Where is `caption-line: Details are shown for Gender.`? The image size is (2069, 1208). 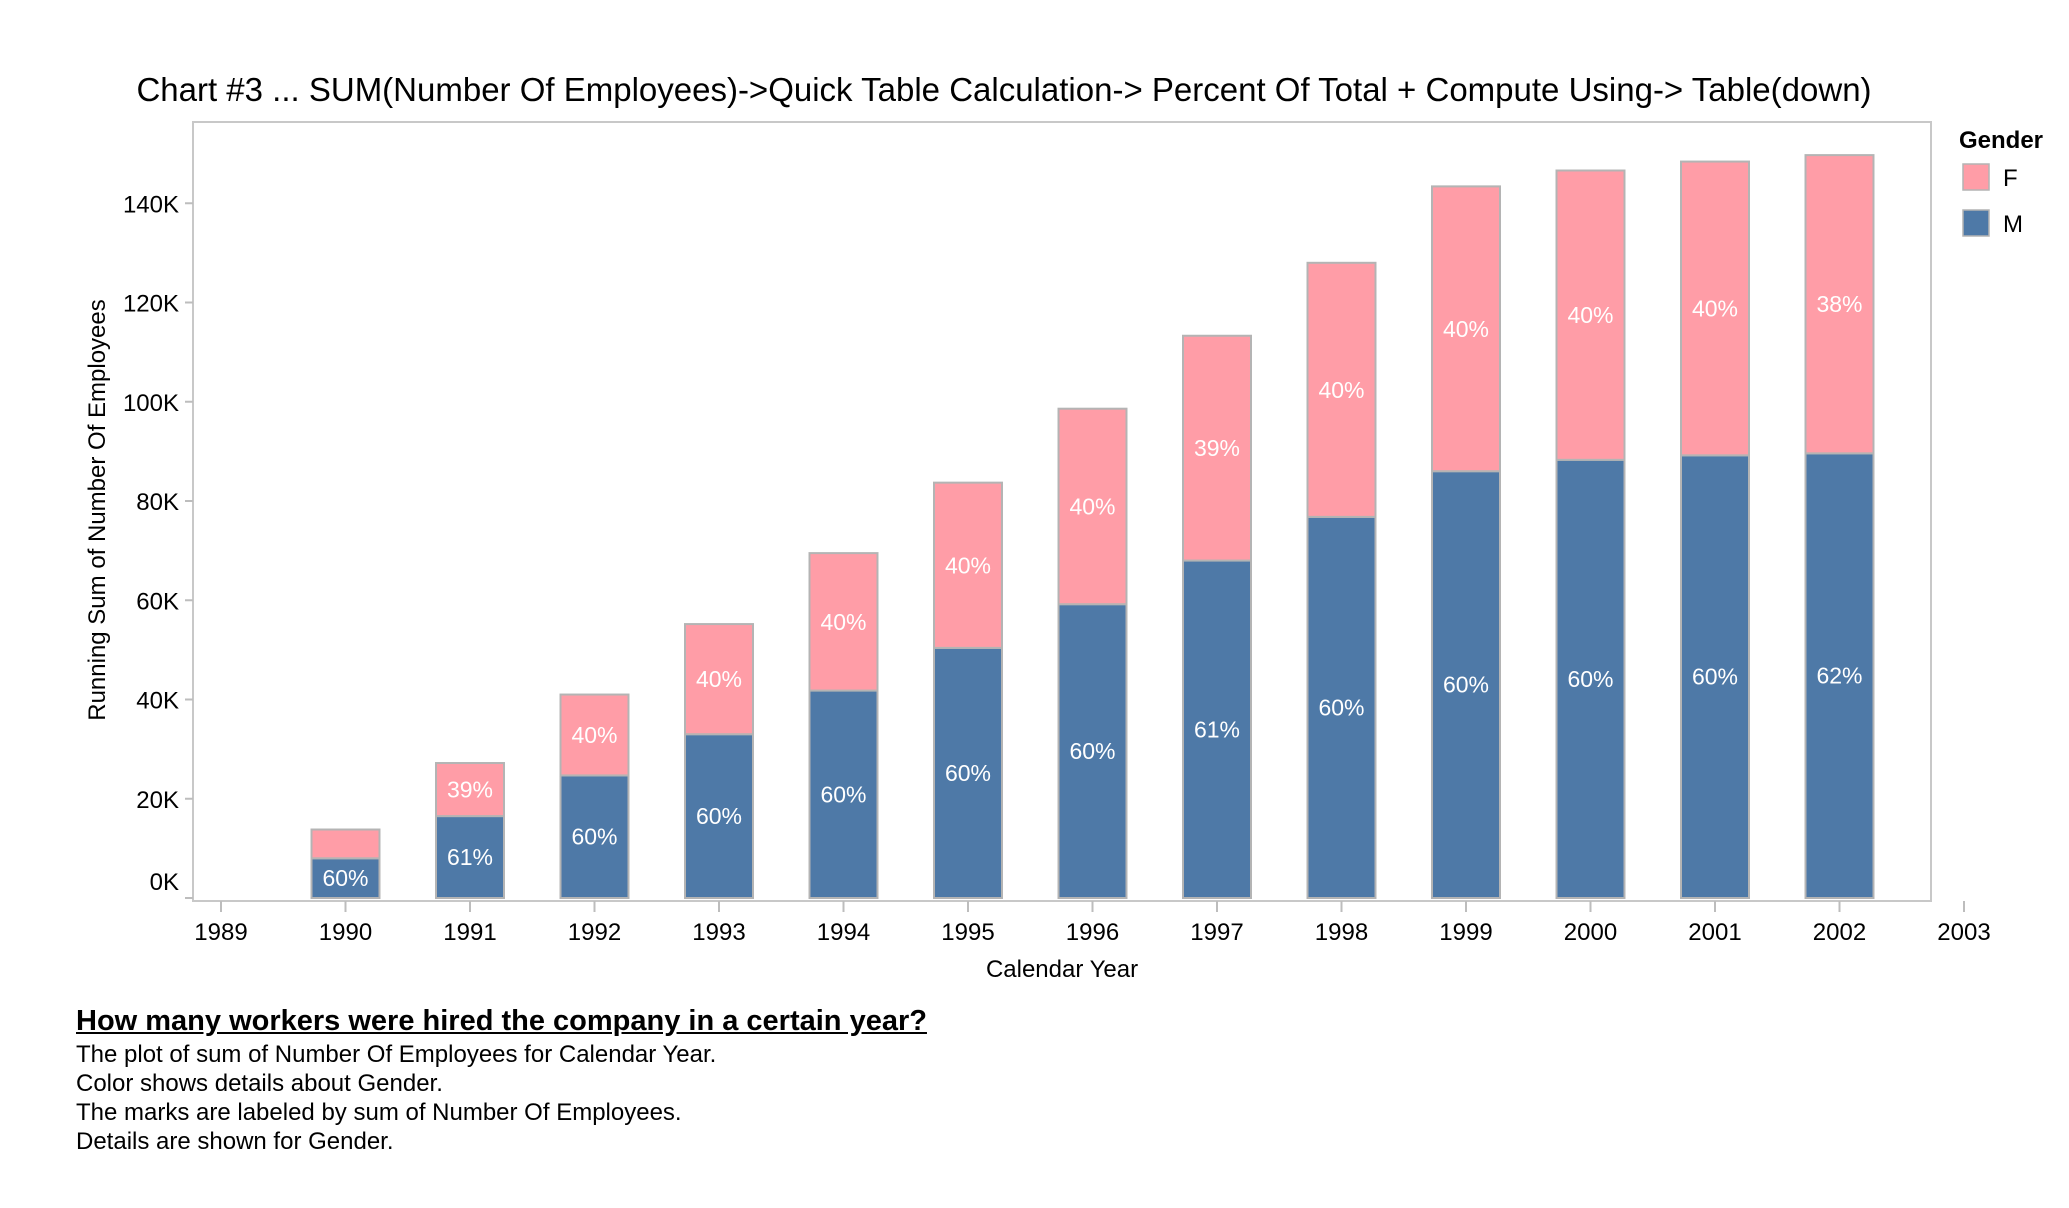 caption-line: Details are shown for Gender. is located at coordinates (235, 1141).